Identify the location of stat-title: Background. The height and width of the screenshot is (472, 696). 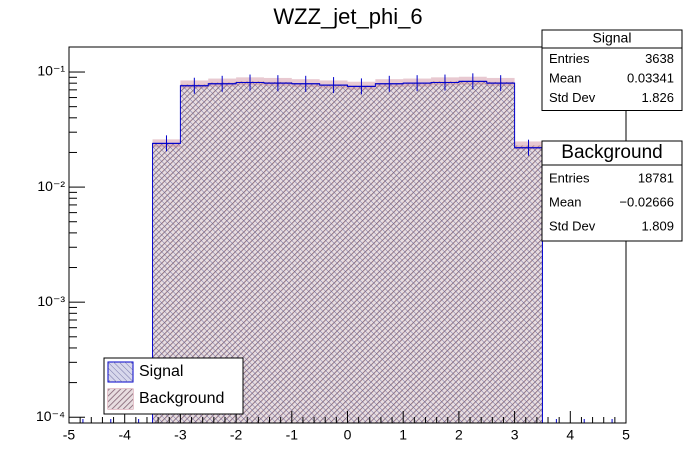
(611, 152).